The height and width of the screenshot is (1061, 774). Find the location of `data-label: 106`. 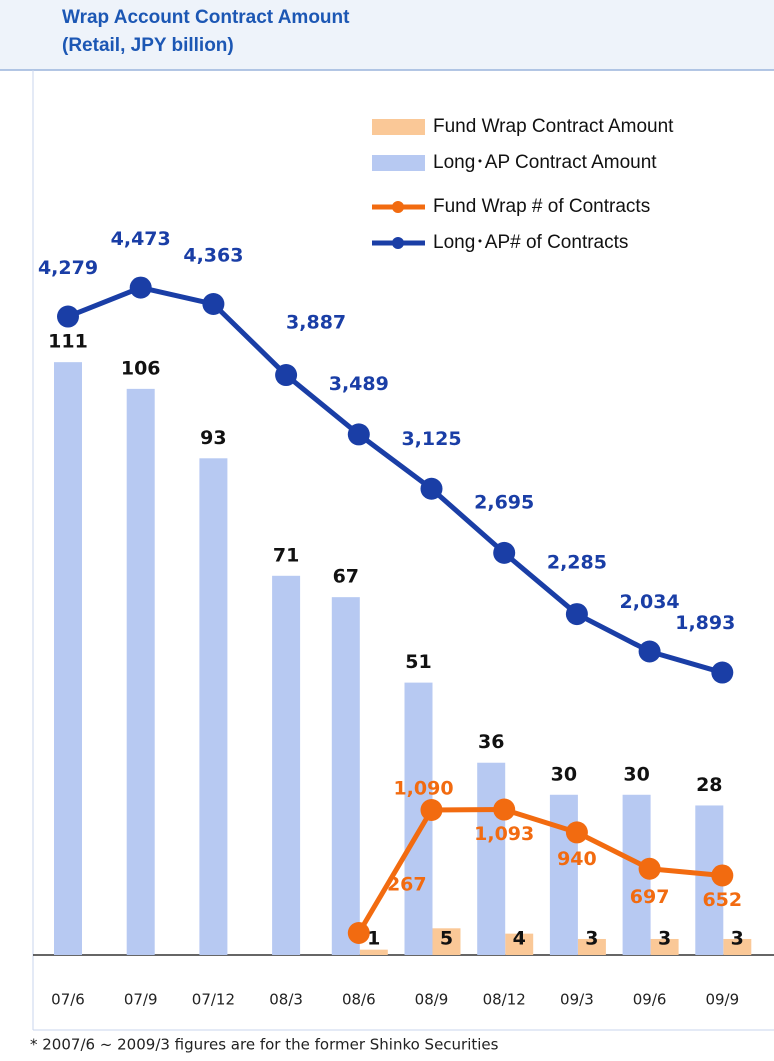

data-label: 106 is located at coordinates (141, 368).